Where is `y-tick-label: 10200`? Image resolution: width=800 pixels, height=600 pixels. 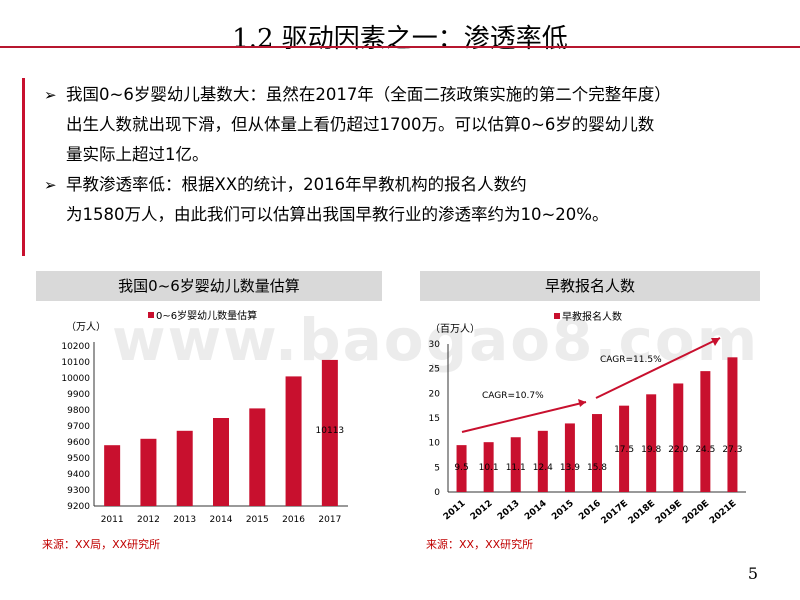 y-tick-label: 10200 is located at coordinates (75, 347).